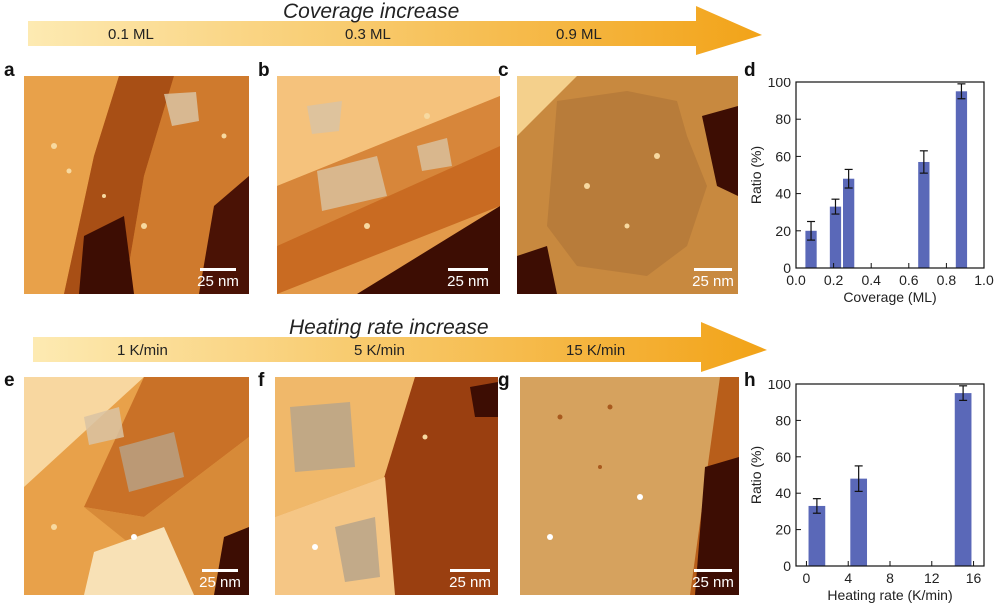  Describe the element at coordinates (984, 280) in the screenshot. I see `x-tick-label-5: 1.0` at that location.